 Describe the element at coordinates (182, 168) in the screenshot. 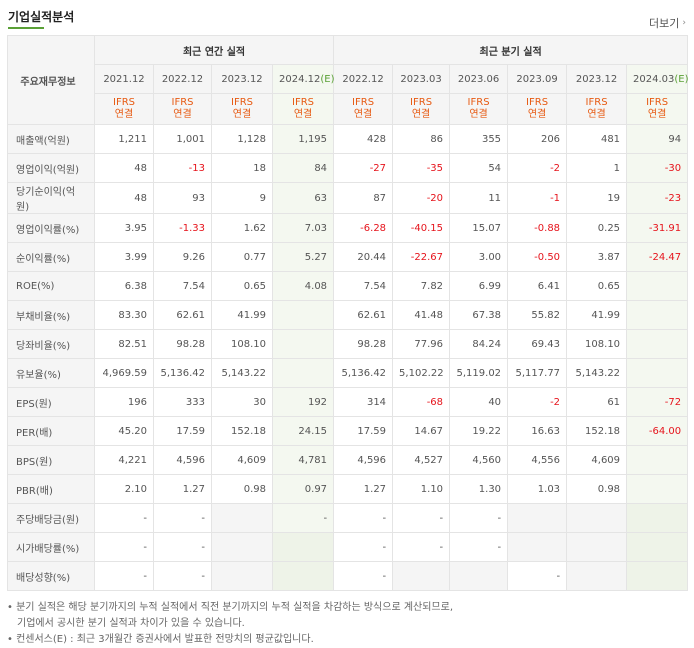

I see `table-cell: -13` at that location.